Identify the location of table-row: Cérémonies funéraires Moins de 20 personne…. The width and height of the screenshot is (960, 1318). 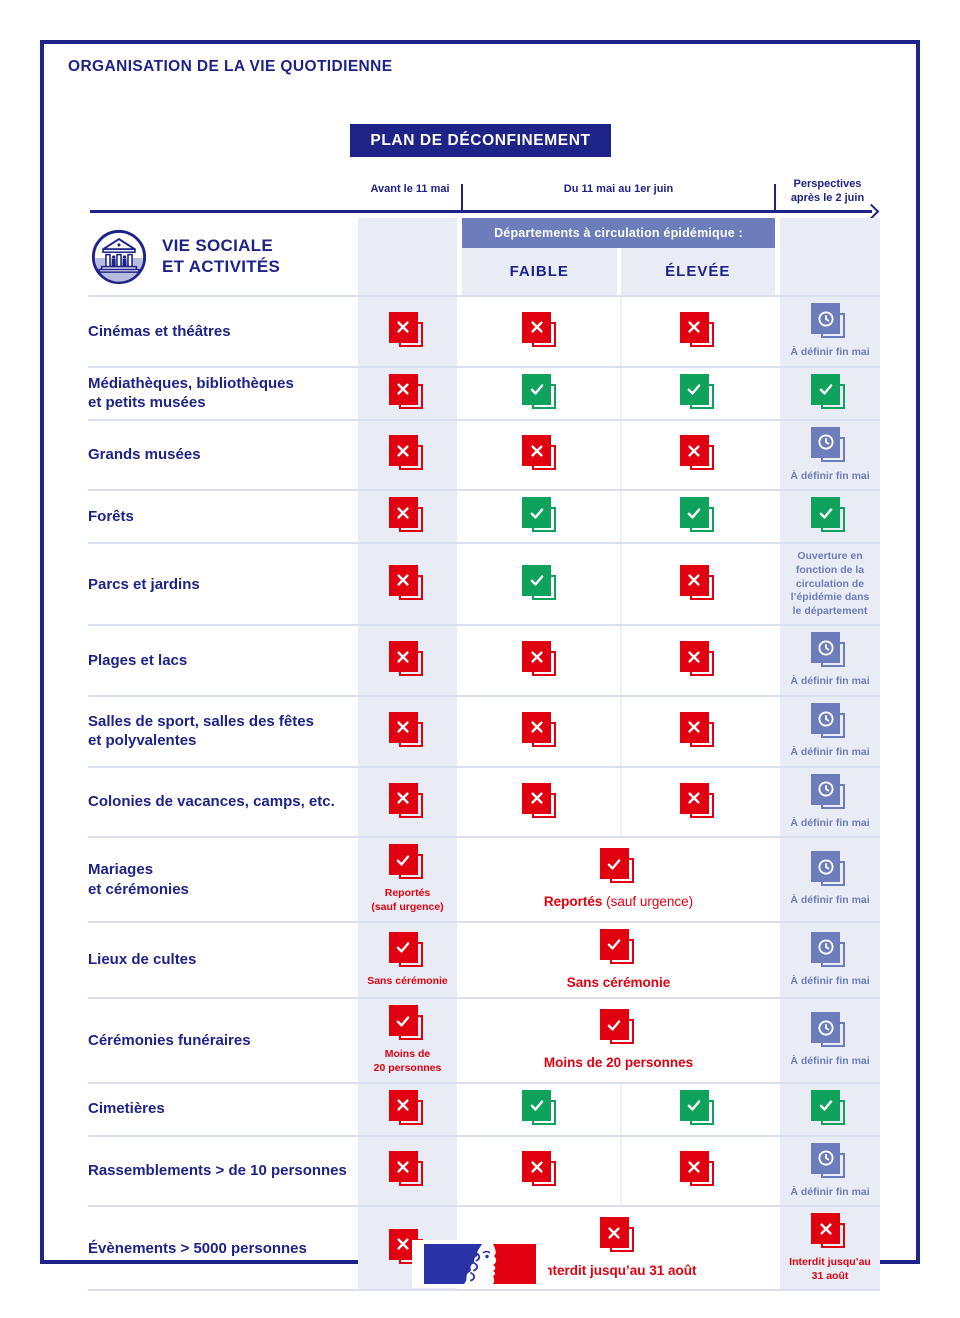
(484, 1039).